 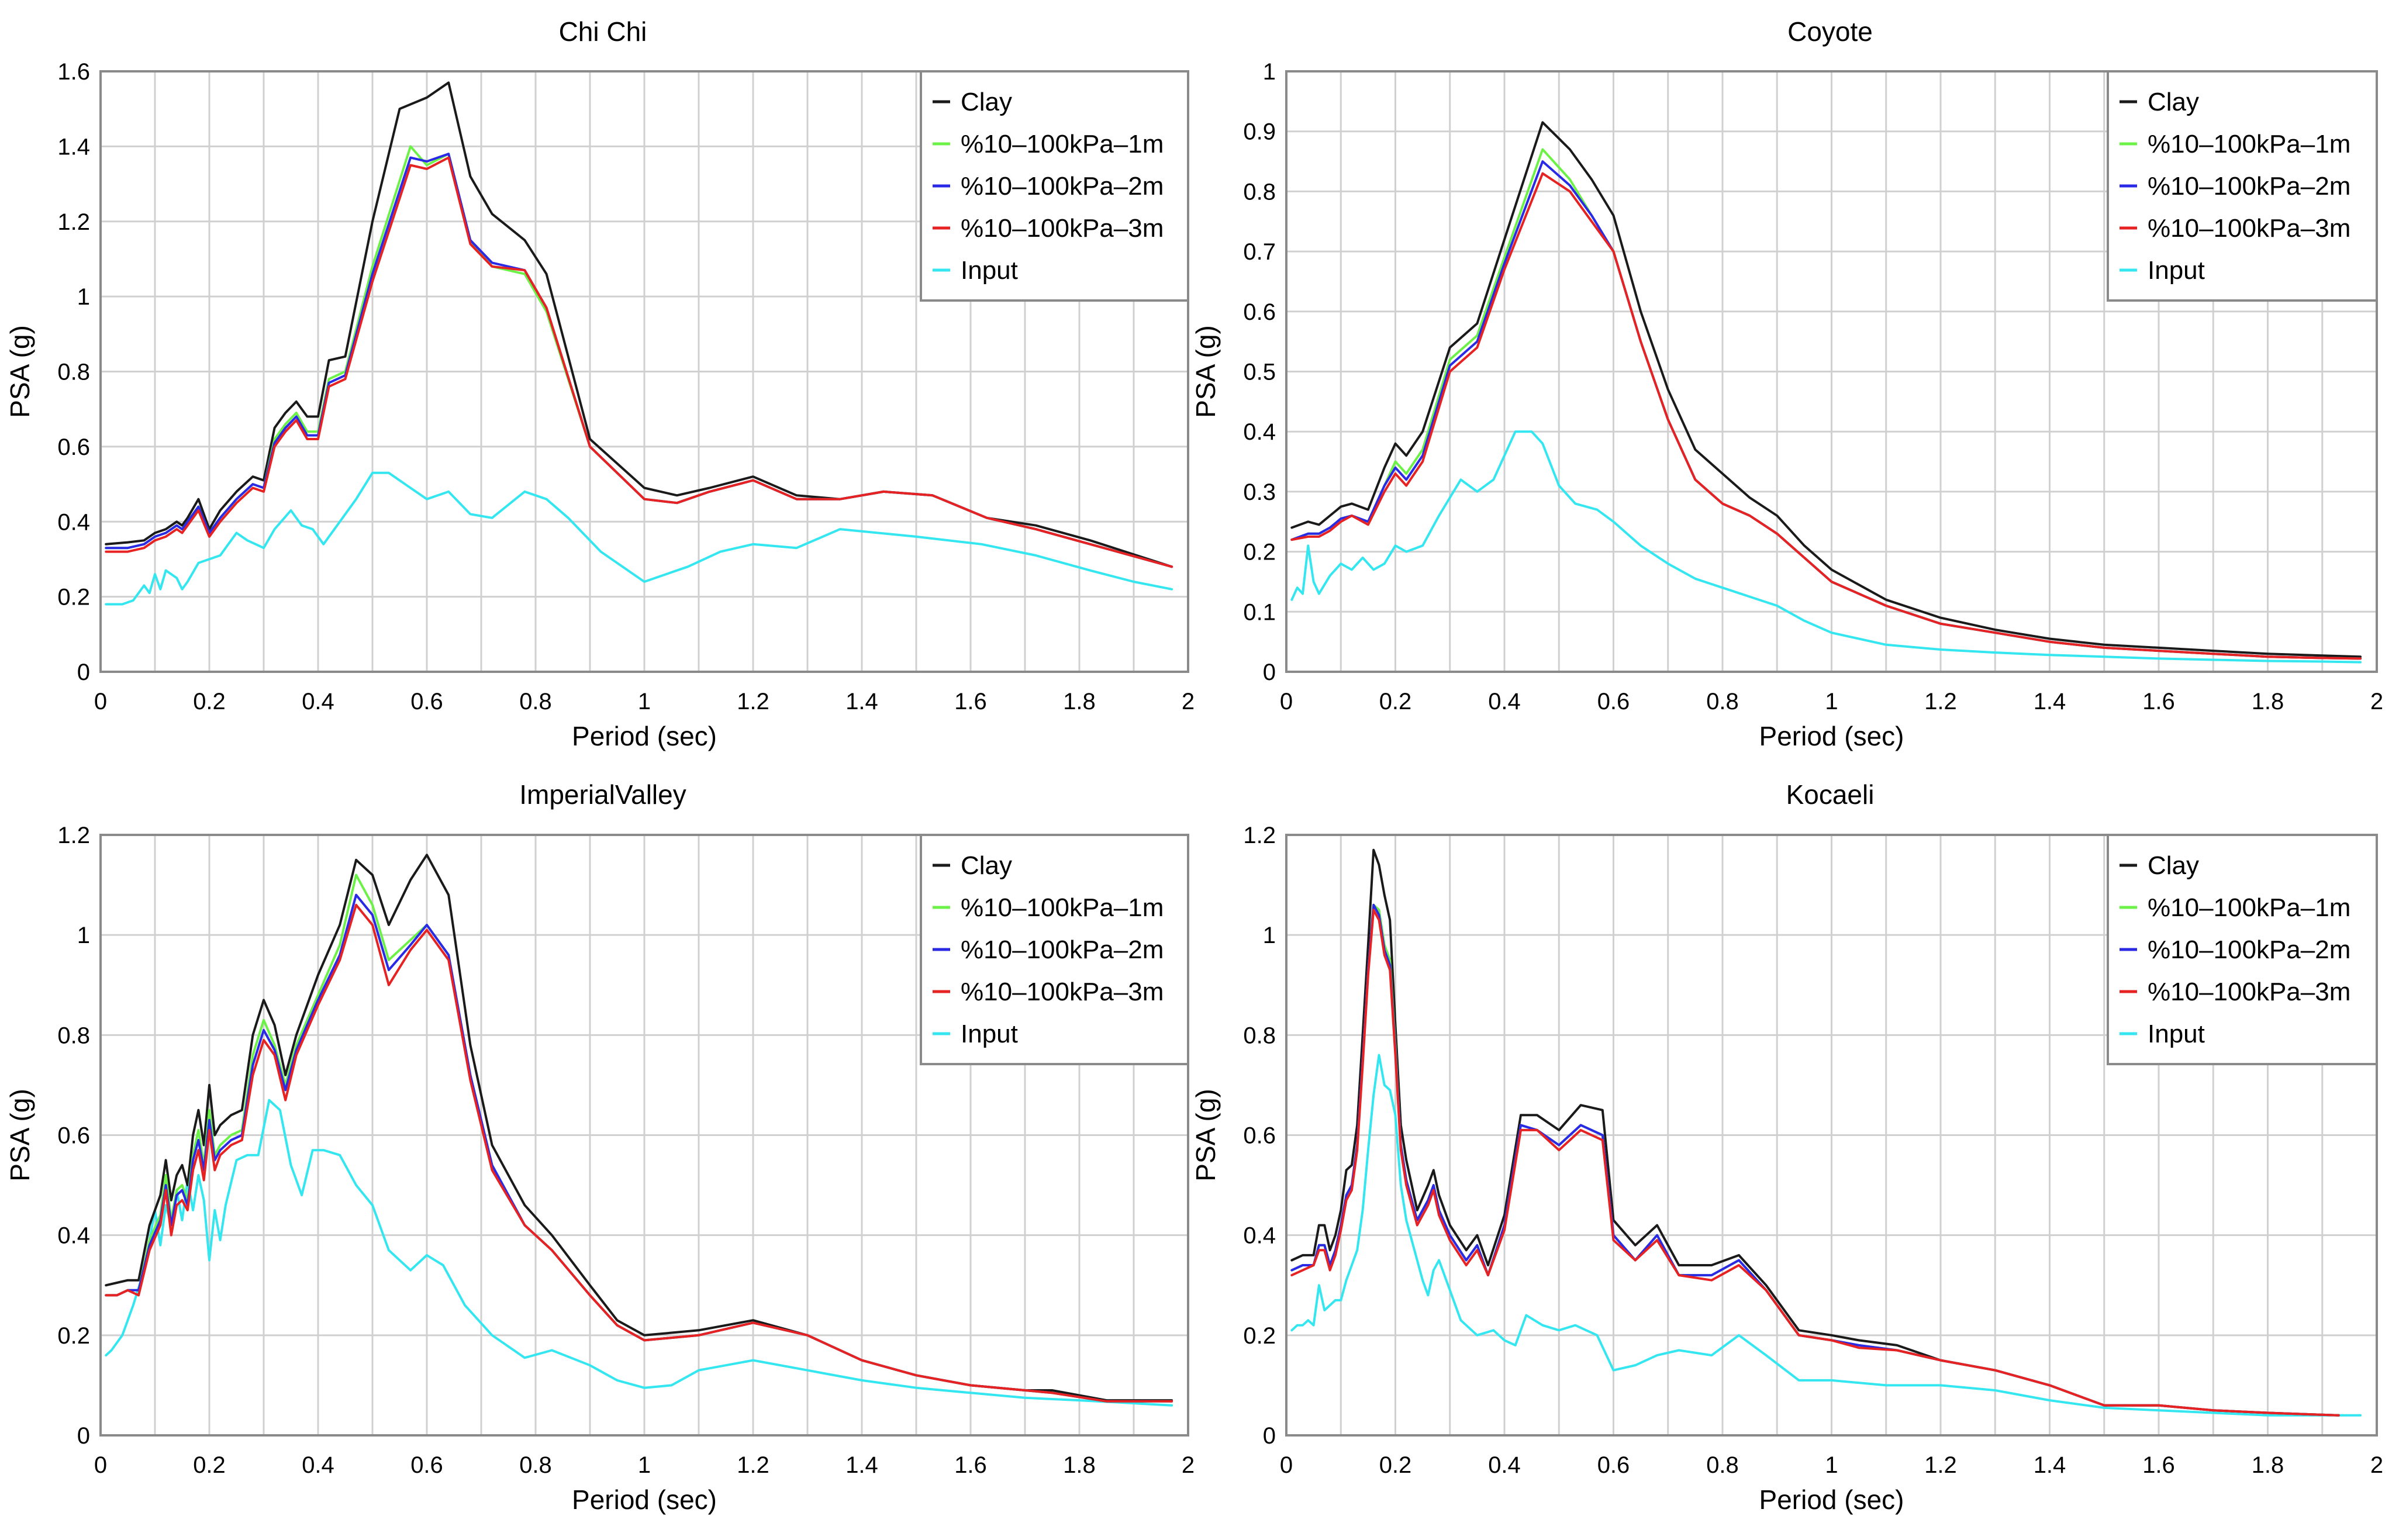 What do you see at coordinates (639, 325) in the screenshot?
I see `series-line-clay` at bounding box center [639, 325].